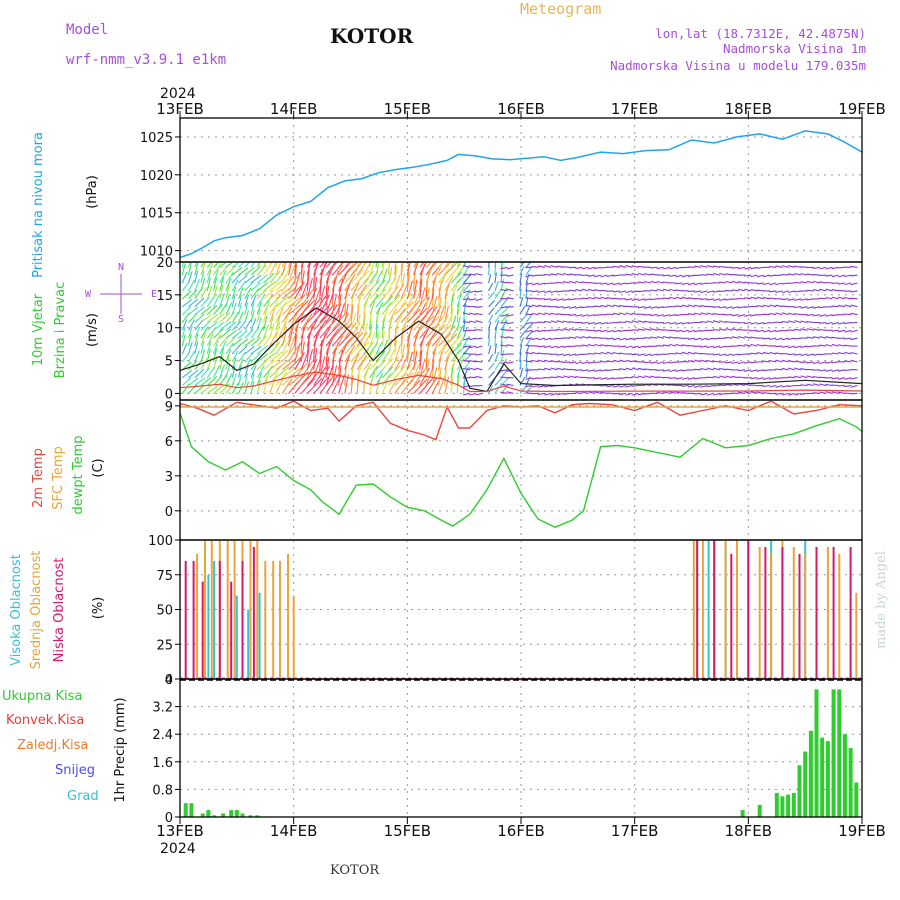  I want to click on cloud-ytick-label: 75, so click(164, 576).